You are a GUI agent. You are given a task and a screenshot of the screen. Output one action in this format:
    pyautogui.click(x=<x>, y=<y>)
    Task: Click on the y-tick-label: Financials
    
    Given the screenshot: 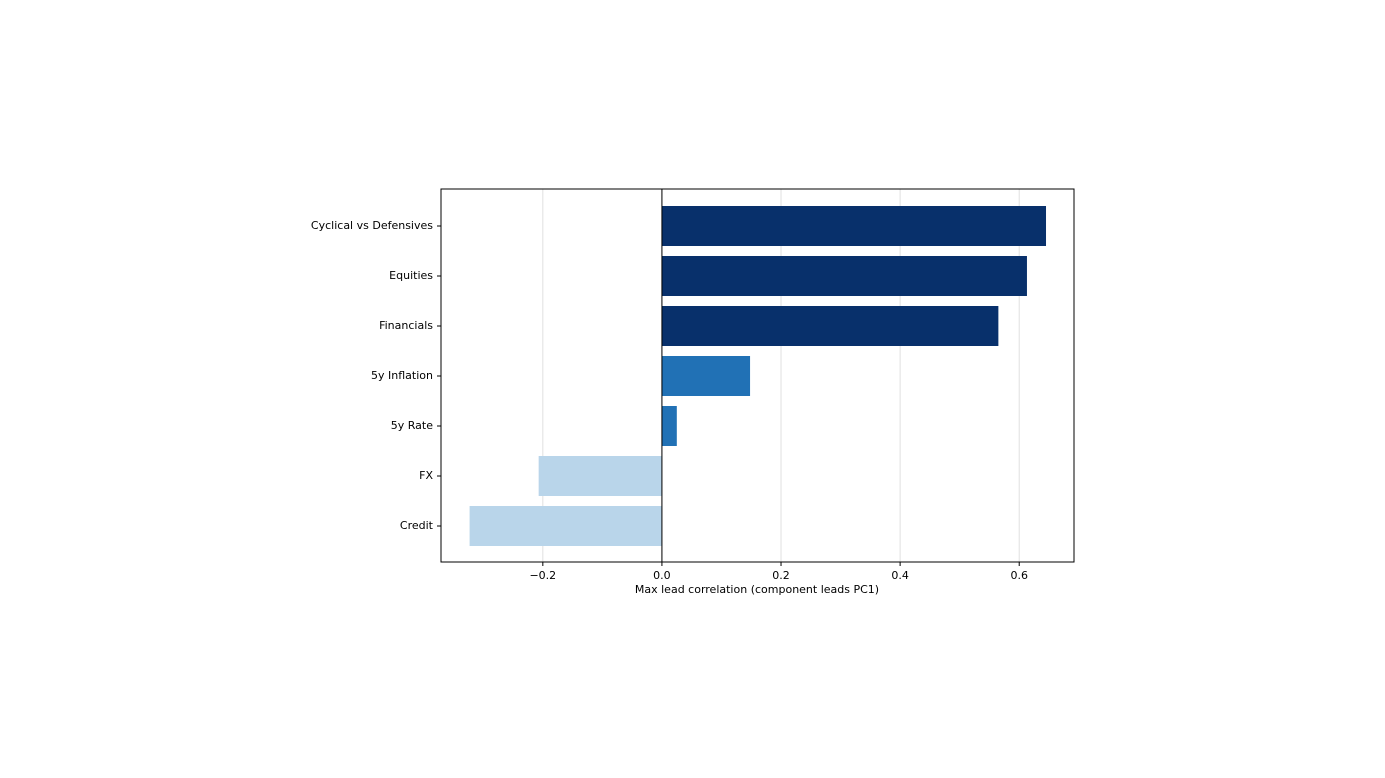 What is the action you would take?
    pyautogui.click(x=406, y=325)
    